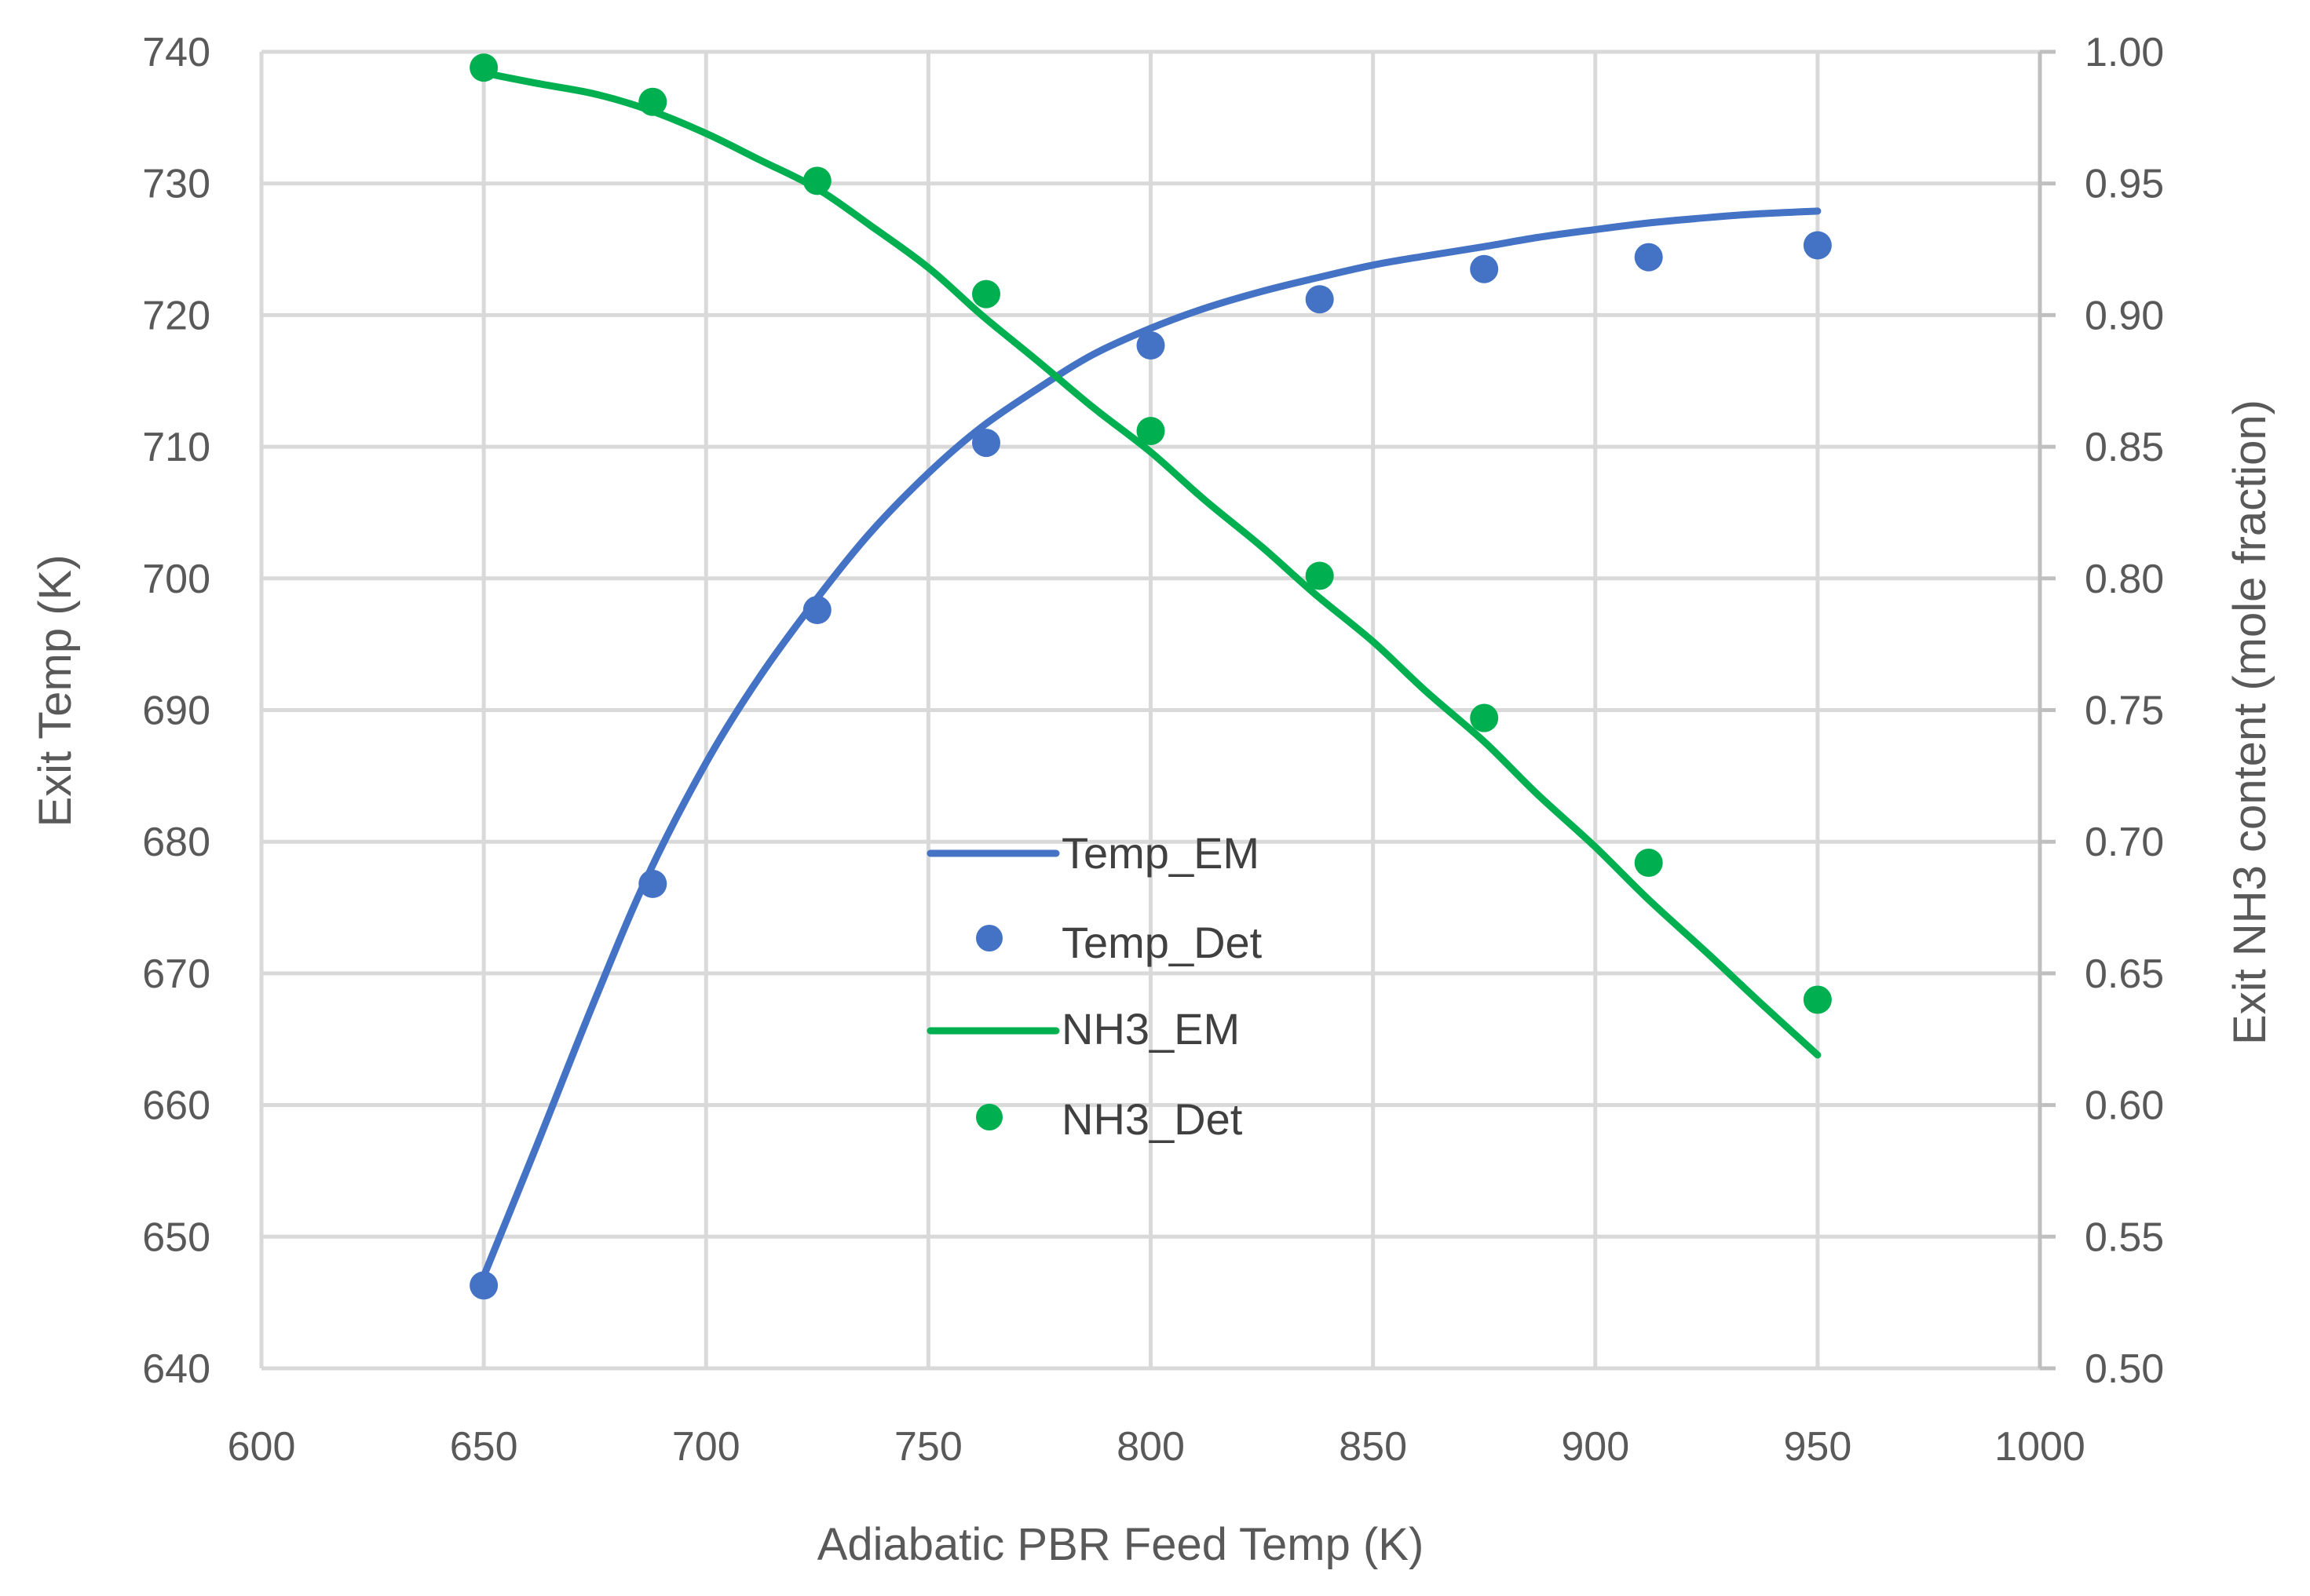  What do you see at coordinates (56, 690) in the screenshot?
I see `y-axis-title-left: Exit Temp (K)` at bounding box center [56, 690].